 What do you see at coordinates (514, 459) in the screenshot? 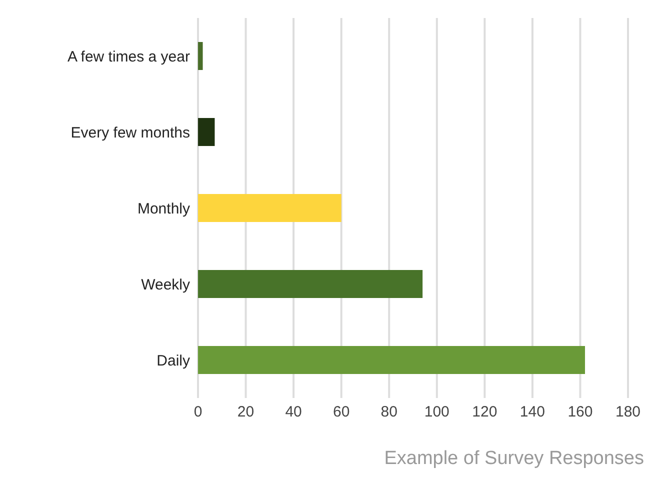
I see `text: Example of Survey Responses` at bounding box center [514, 459].